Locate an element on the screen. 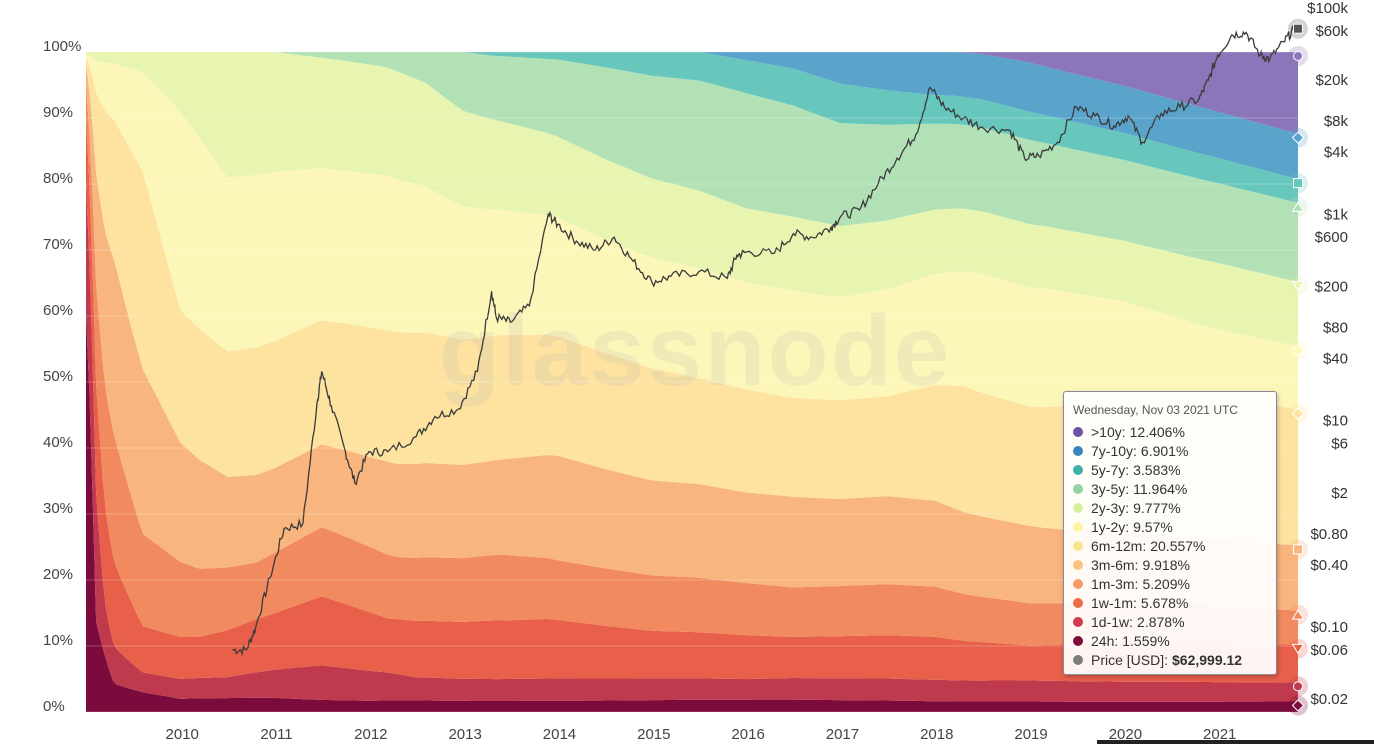 The width and height of the screenshot is (1374, 744). x-tick-label: 2013 is located at coordinates (464, 734).